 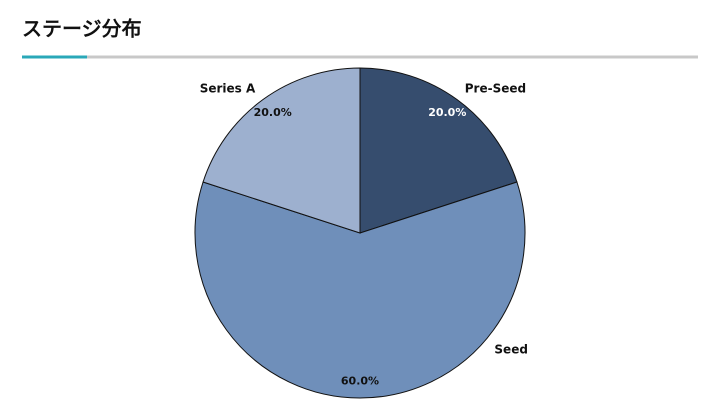 What do you see at coordinates (228, 88) in the screenshot?
I see `category-label: Series A` at bounding box center [228, 88].